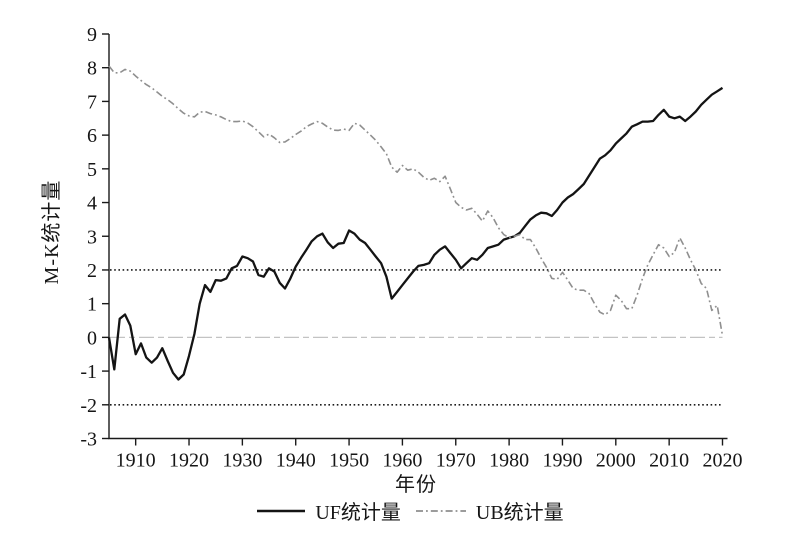 The width and height of the screenshot is (800, 546). I want to click on y-tick-label-6: 6, so click(92, 136).